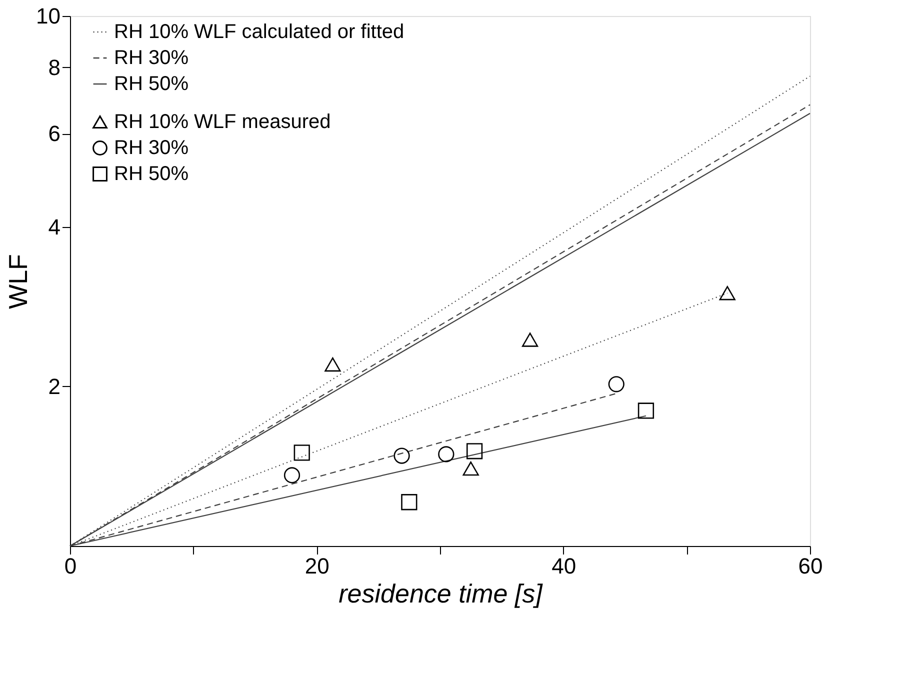 Image resolution: width=897 pixels, height=691 pixels. What do you see at coordinates (18, 281) in the screenshot?
I see `y-axis-title: WLF` at bounding box center [18, 281].